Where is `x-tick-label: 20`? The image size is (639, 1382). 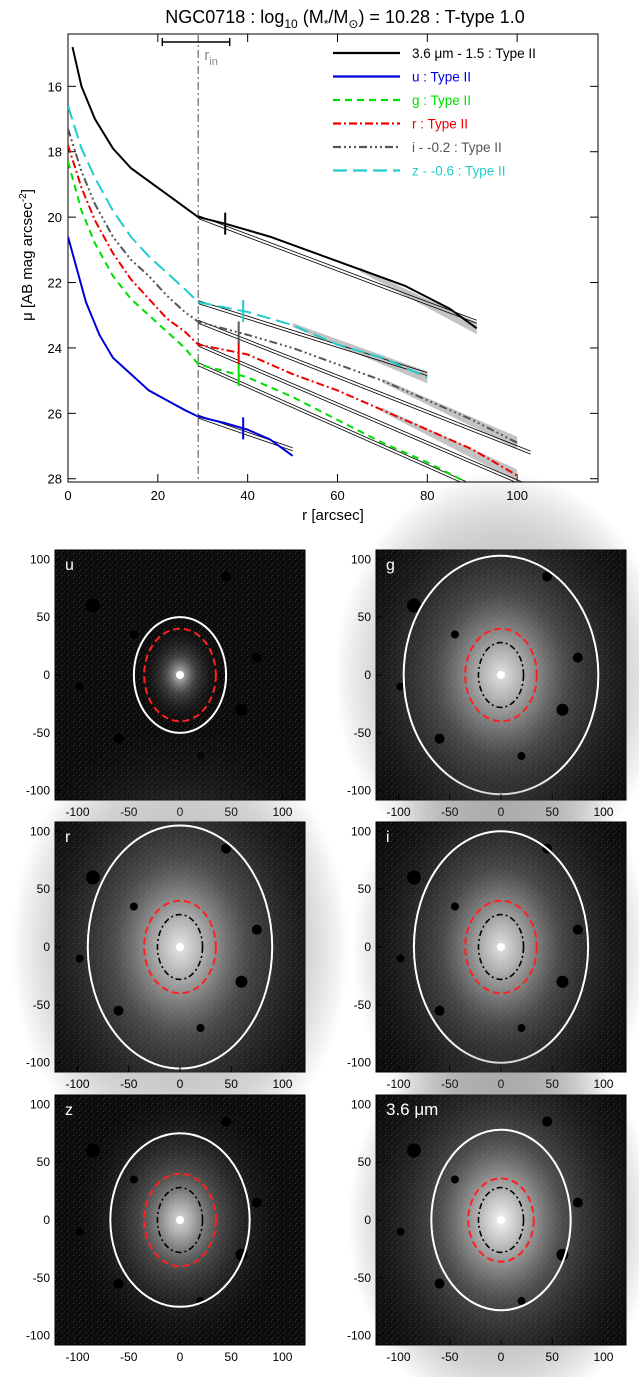
x-tick-label: 20 is located at coordinates (158, 495).